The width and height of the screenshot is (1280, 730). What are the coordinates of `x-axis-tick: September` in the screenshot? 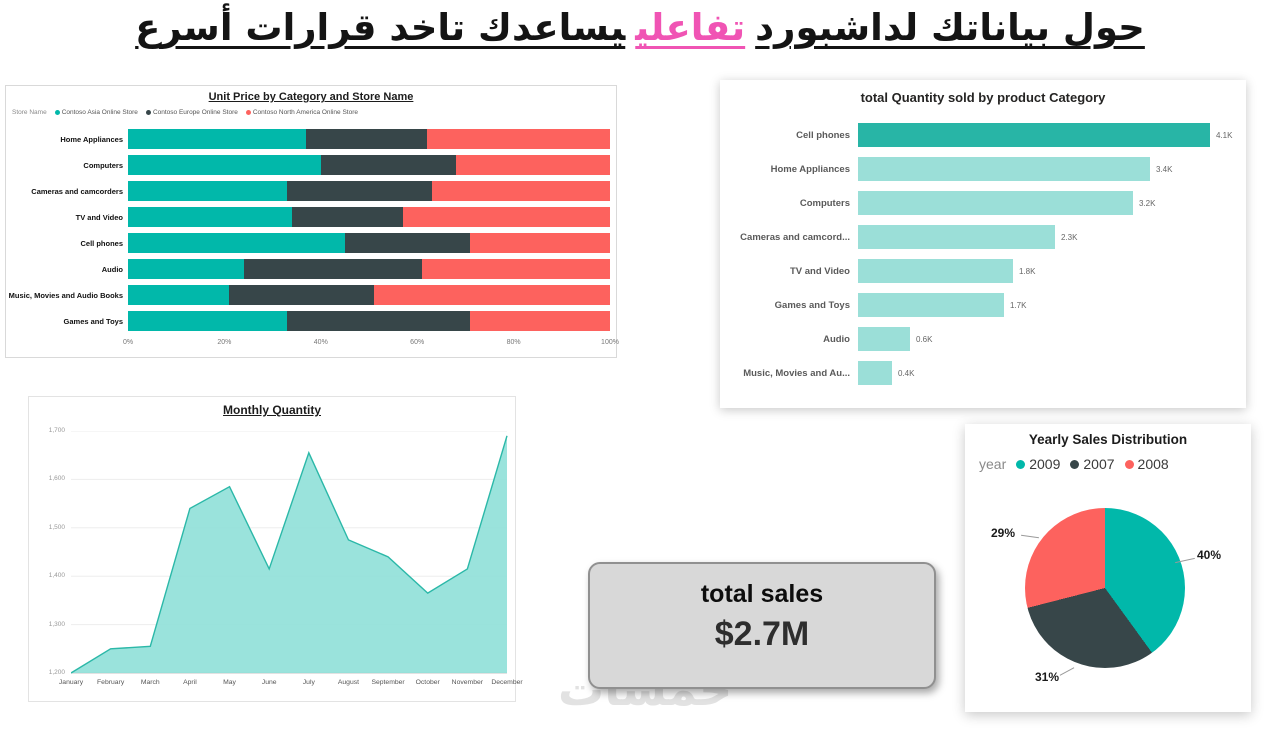 It's located at (388, 682).